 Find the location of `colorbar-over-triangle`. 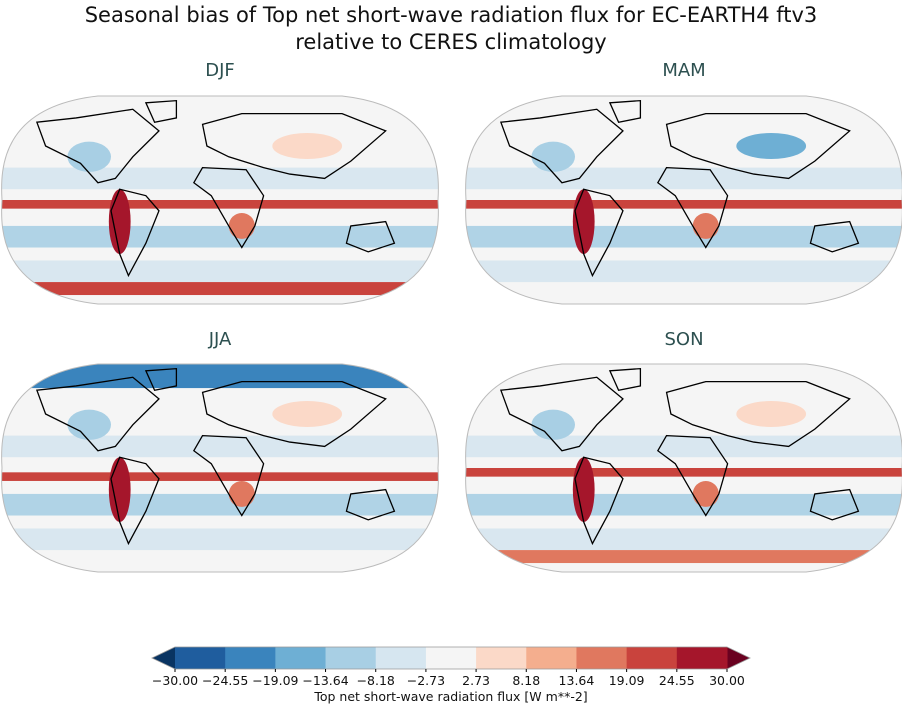

colorbar-over-triangle is located at coordinates (738, 658).